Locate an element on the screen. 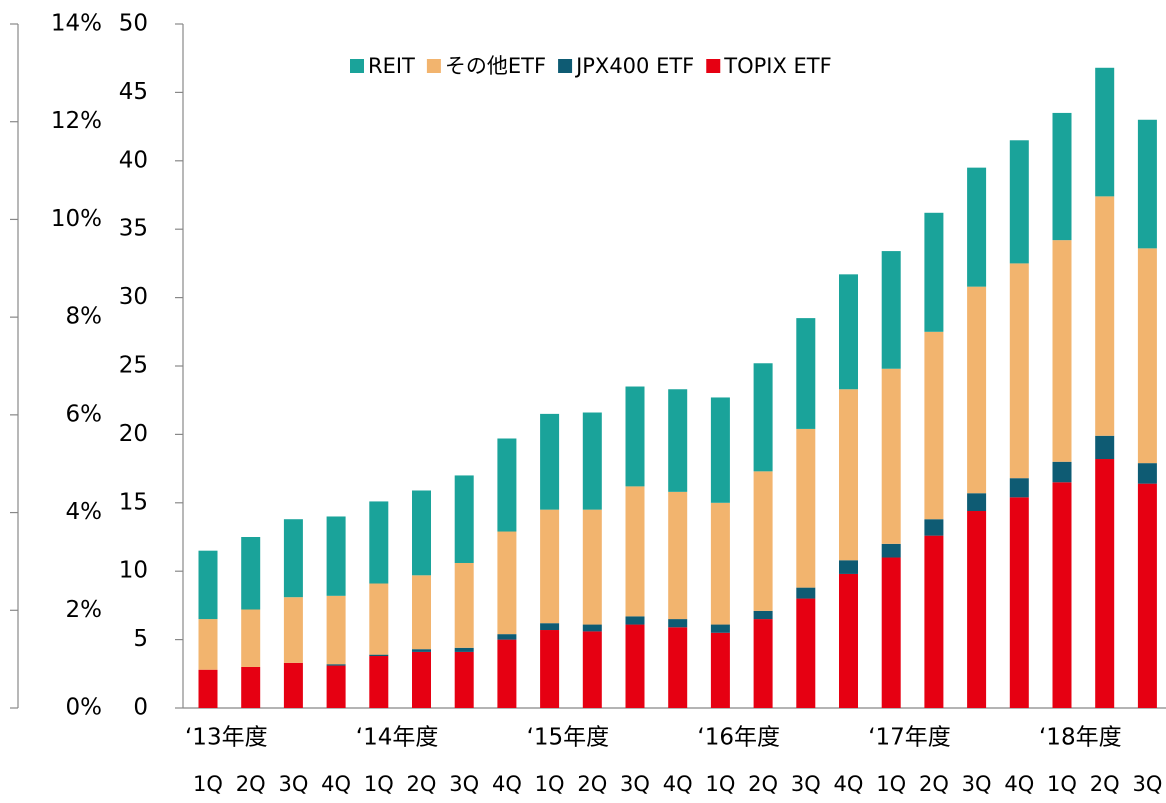 Image resolution: width=1166 pixels, height=803 pixels. y-tick-label: 20 is located at coordinates (133, 434).